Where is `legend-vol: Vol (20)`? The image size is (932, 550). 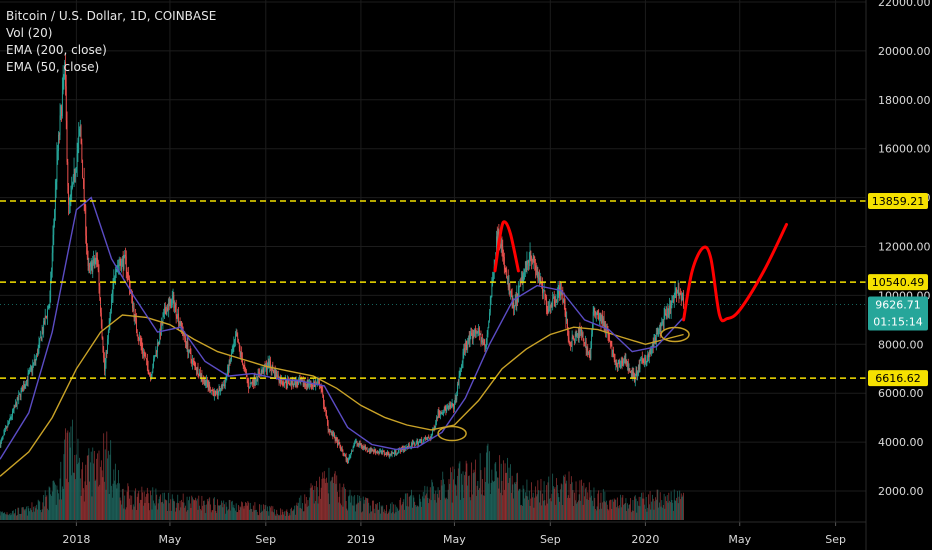
legend-vol: Vol (20) is located at coordinates (29, 33).